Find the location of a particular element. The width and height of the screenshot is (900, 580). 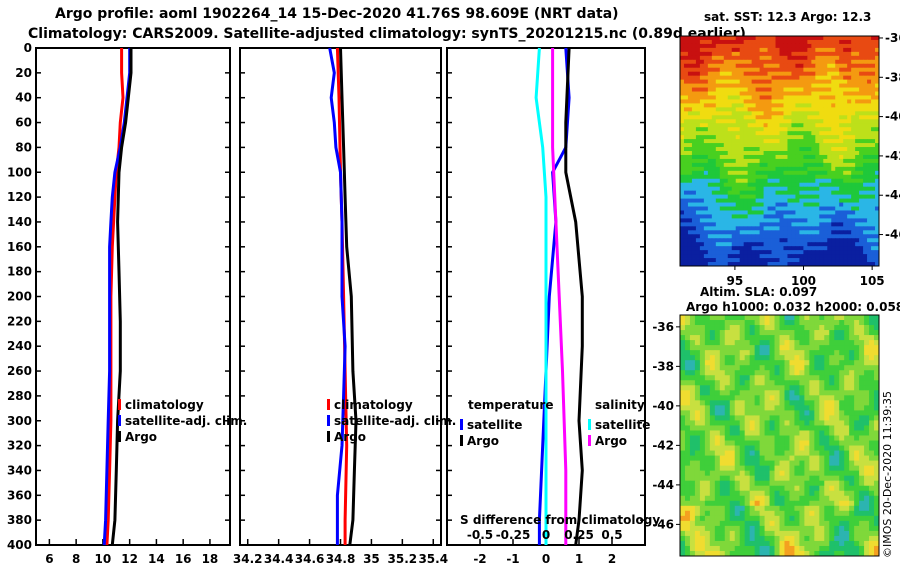

sst-ytick-label: -42 is located at coordinates (892, 156).